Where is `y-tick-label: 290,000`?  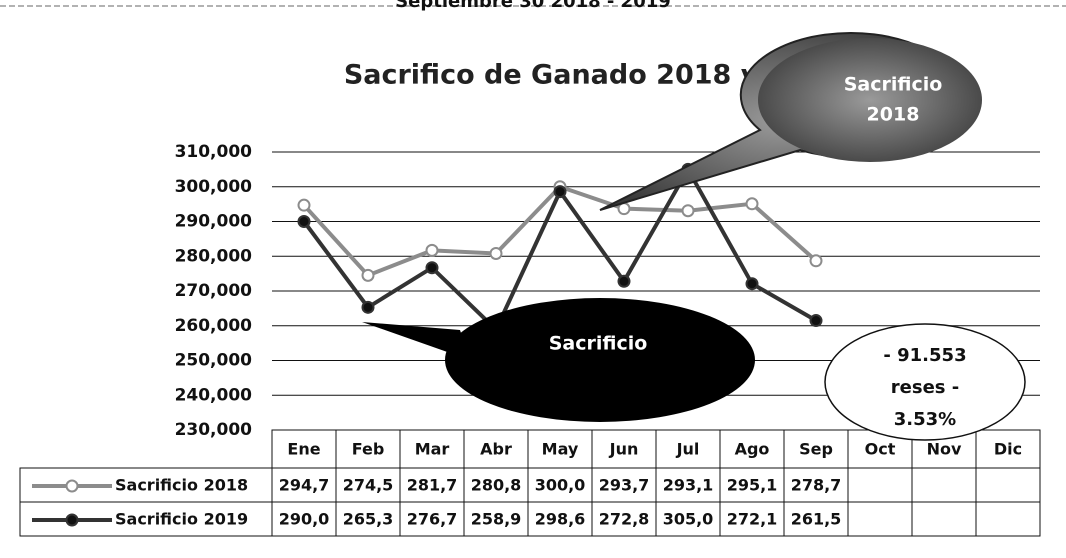 y-tick-label: 290,000 is located at coordinates (214, 222).